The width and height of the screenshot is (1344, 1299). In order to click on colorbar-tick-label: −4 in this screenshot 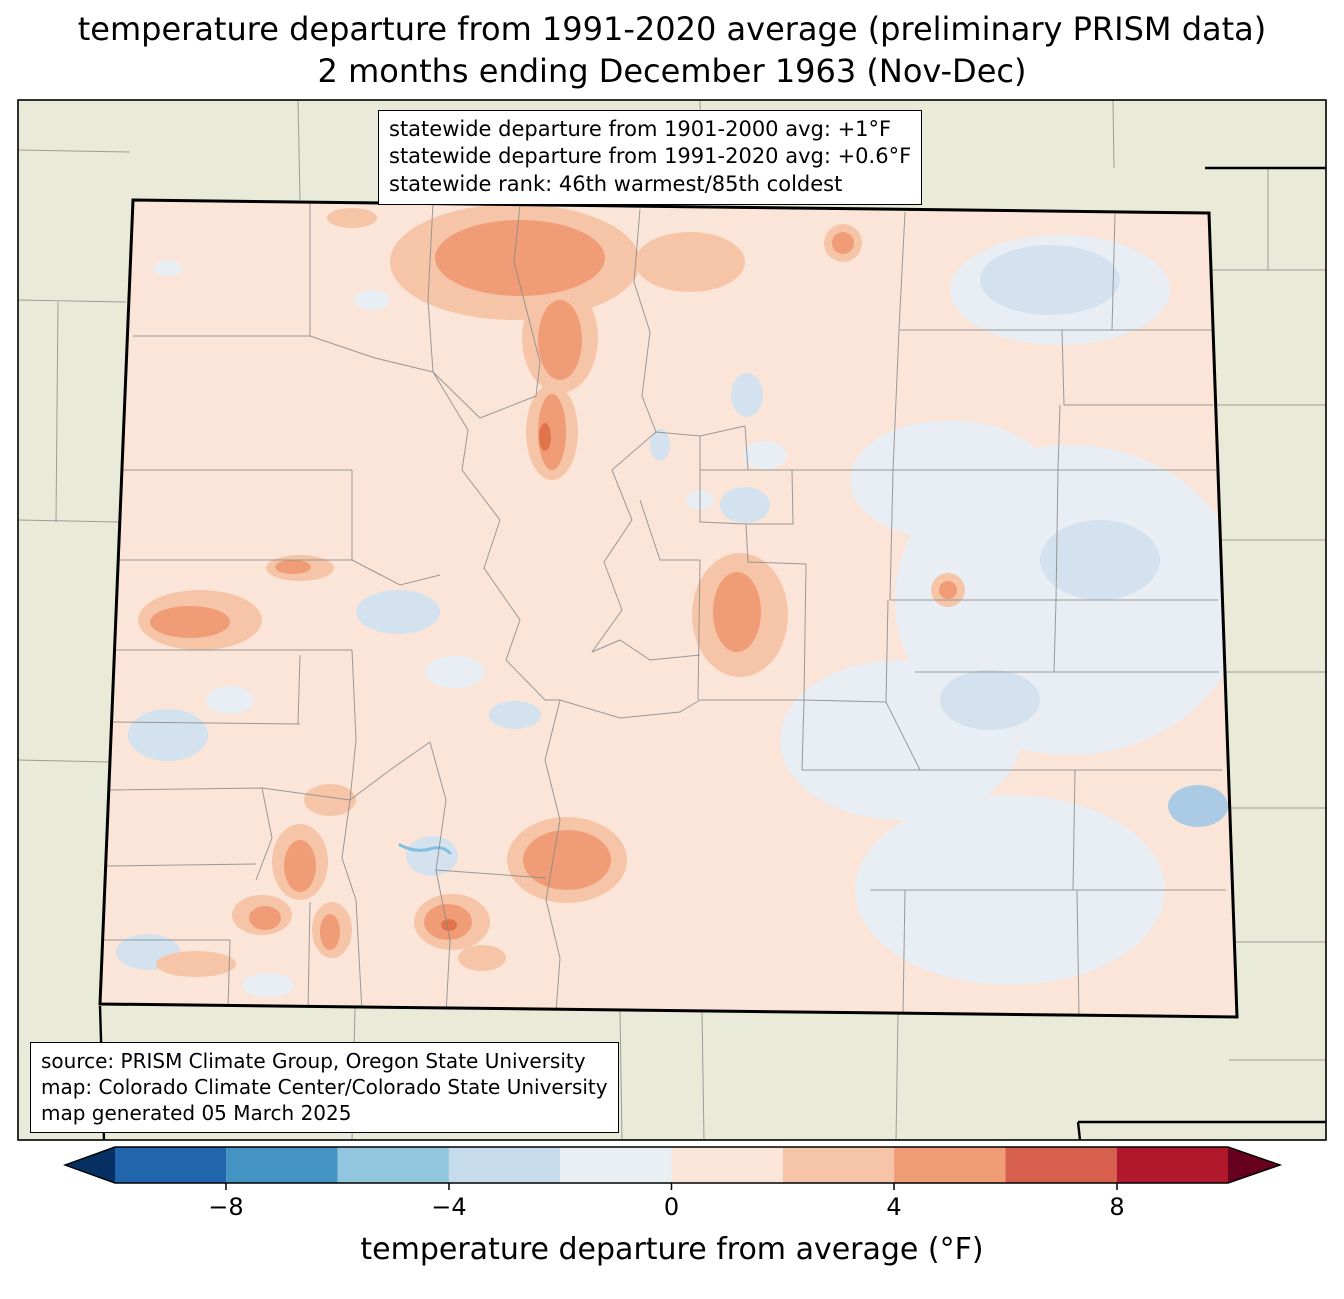, I will do `click(448, 1207)`.